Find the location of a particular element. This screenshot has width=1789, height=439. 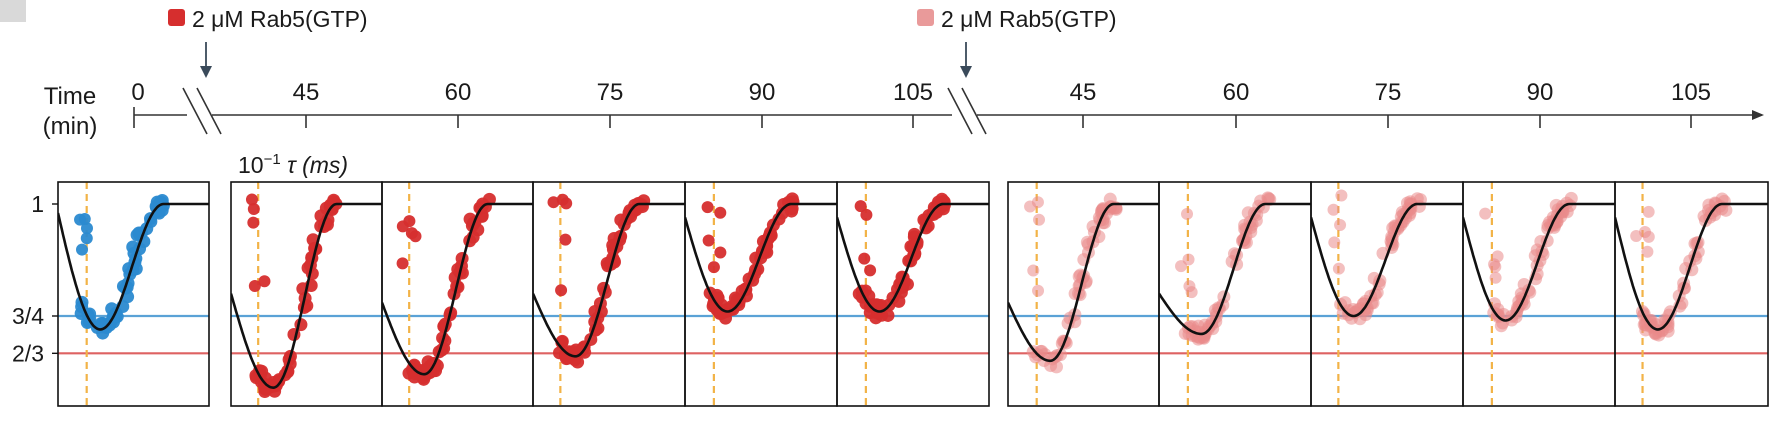

timeline-tick-label: 75 is located at coordinates (610, 92).